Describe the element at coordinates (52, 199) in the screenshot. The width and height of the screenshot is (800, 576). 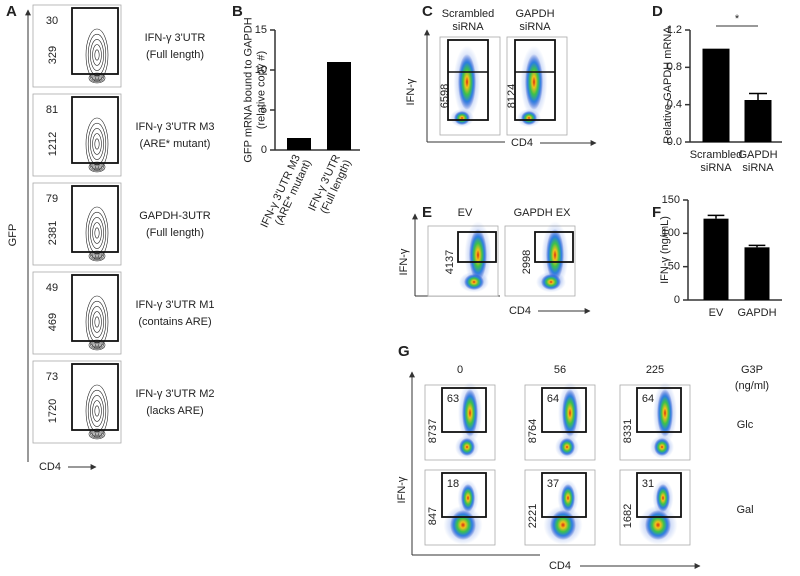
I see `gate-percent: 79` at that location.